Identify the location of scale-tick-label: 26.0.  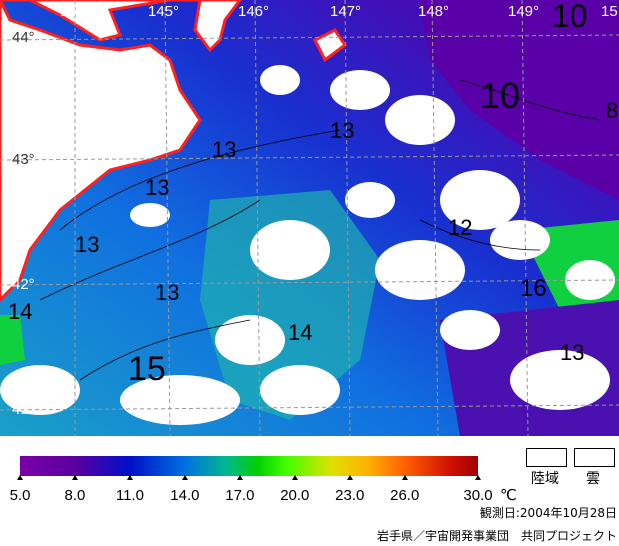
(405, 495).